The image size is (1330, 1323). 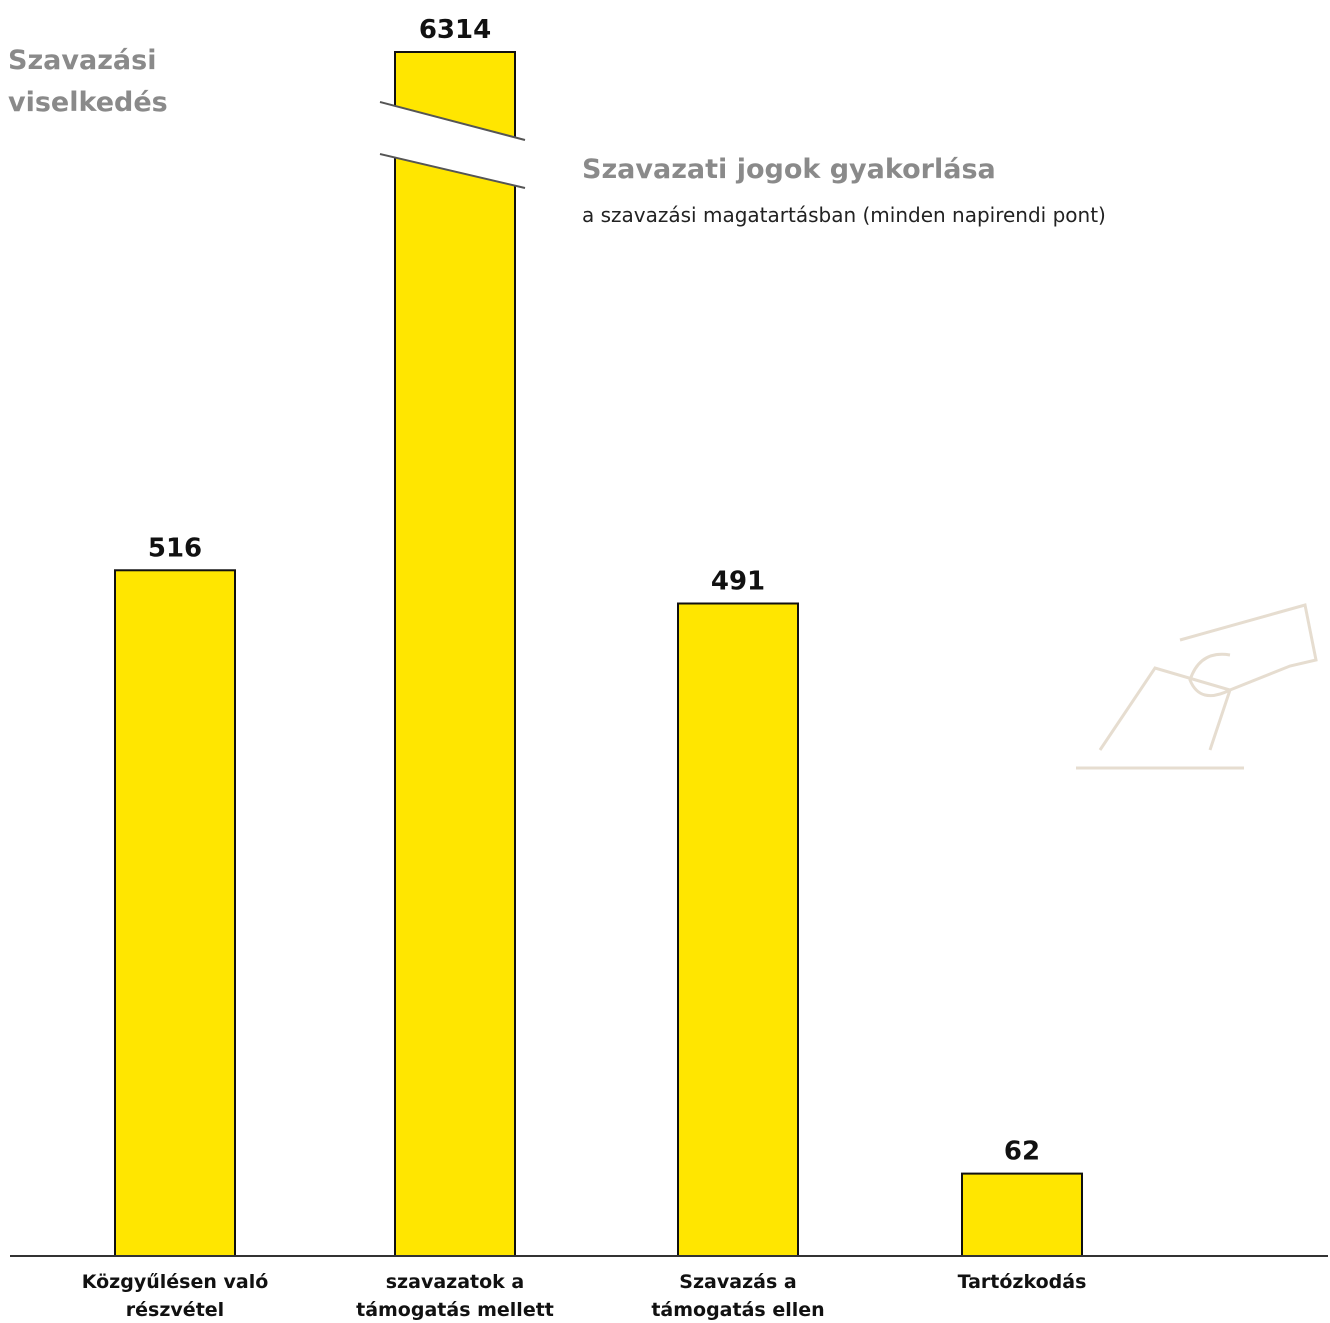 I want to click on value-label: 491, so click(x=738, y=582).